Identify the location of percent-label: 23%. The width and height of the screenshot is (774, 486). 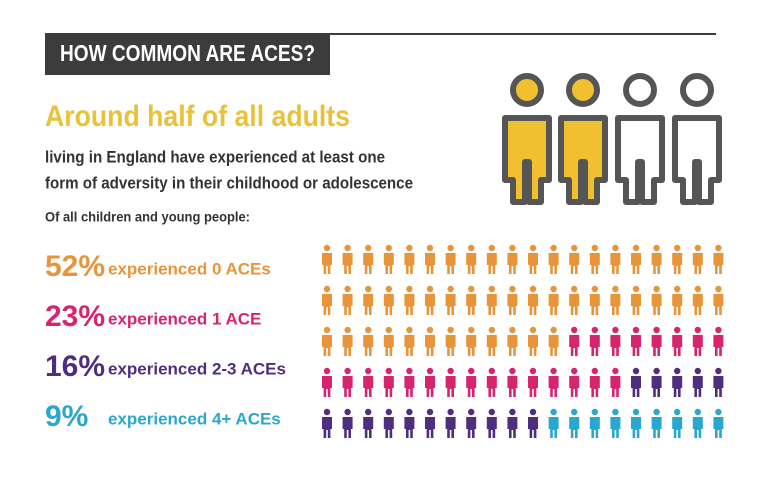
(75, 316).